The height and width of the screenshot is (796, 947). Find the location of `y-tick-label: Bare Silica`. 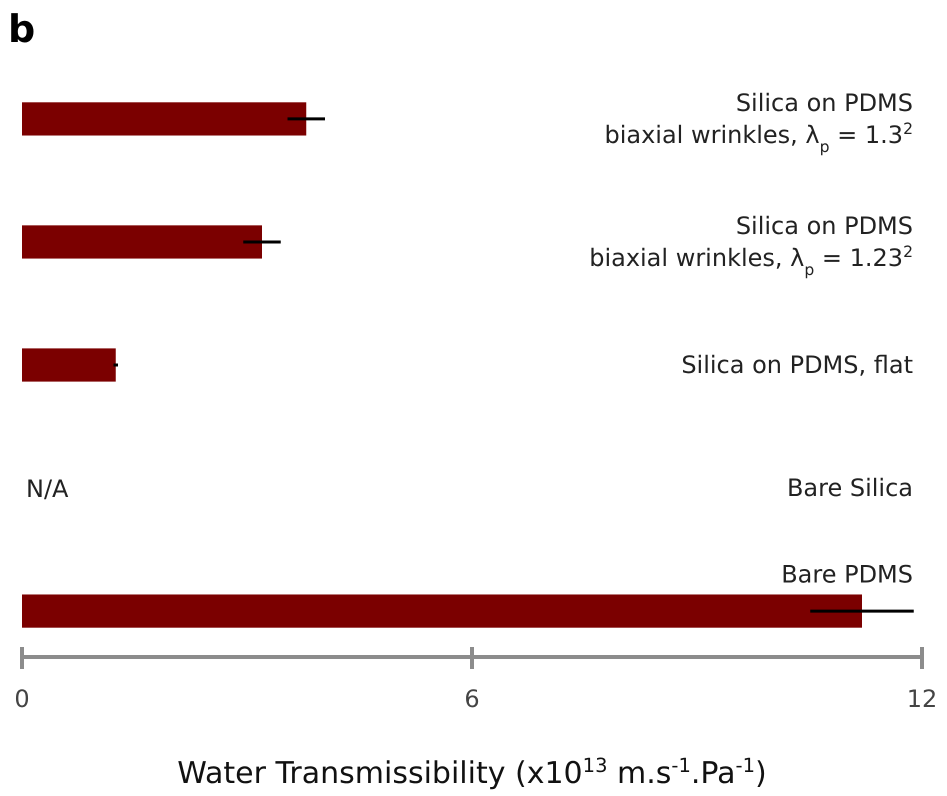

y-tick-label: Bare Silica is located at coordinates (849, 488).